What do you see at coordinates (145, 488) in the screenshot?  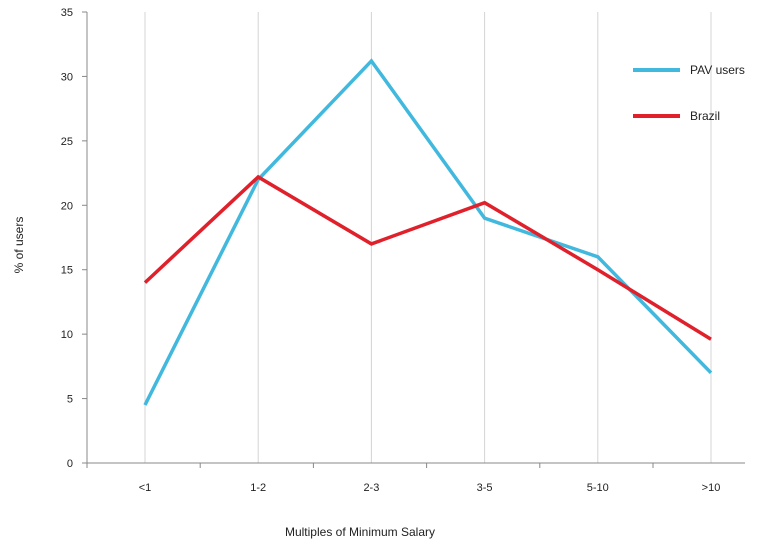 I see `x-tick-label: <1` at bounding box center [145, 488].